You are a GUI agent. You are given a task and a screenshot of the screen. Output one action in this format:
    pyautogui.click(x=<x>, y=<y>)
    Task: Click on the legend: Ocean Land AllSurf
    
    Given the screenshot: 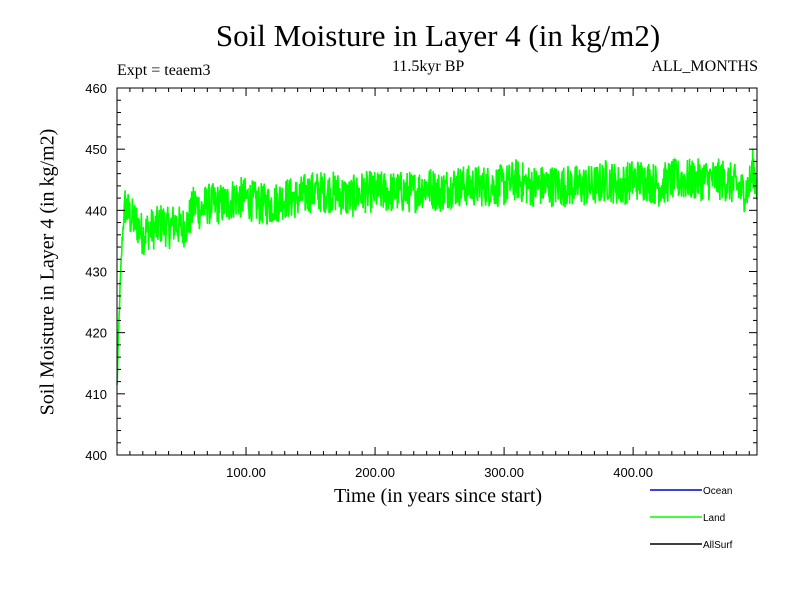 What is the action you would take?
    pyautogui.click(x=691, y=518)
    